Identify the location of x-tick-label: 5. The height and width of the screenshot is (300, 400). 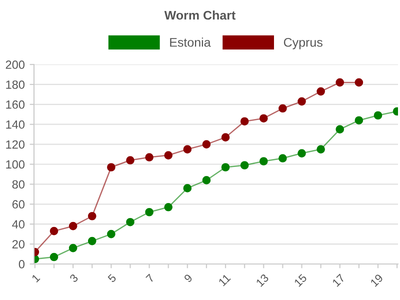
(112, 278).